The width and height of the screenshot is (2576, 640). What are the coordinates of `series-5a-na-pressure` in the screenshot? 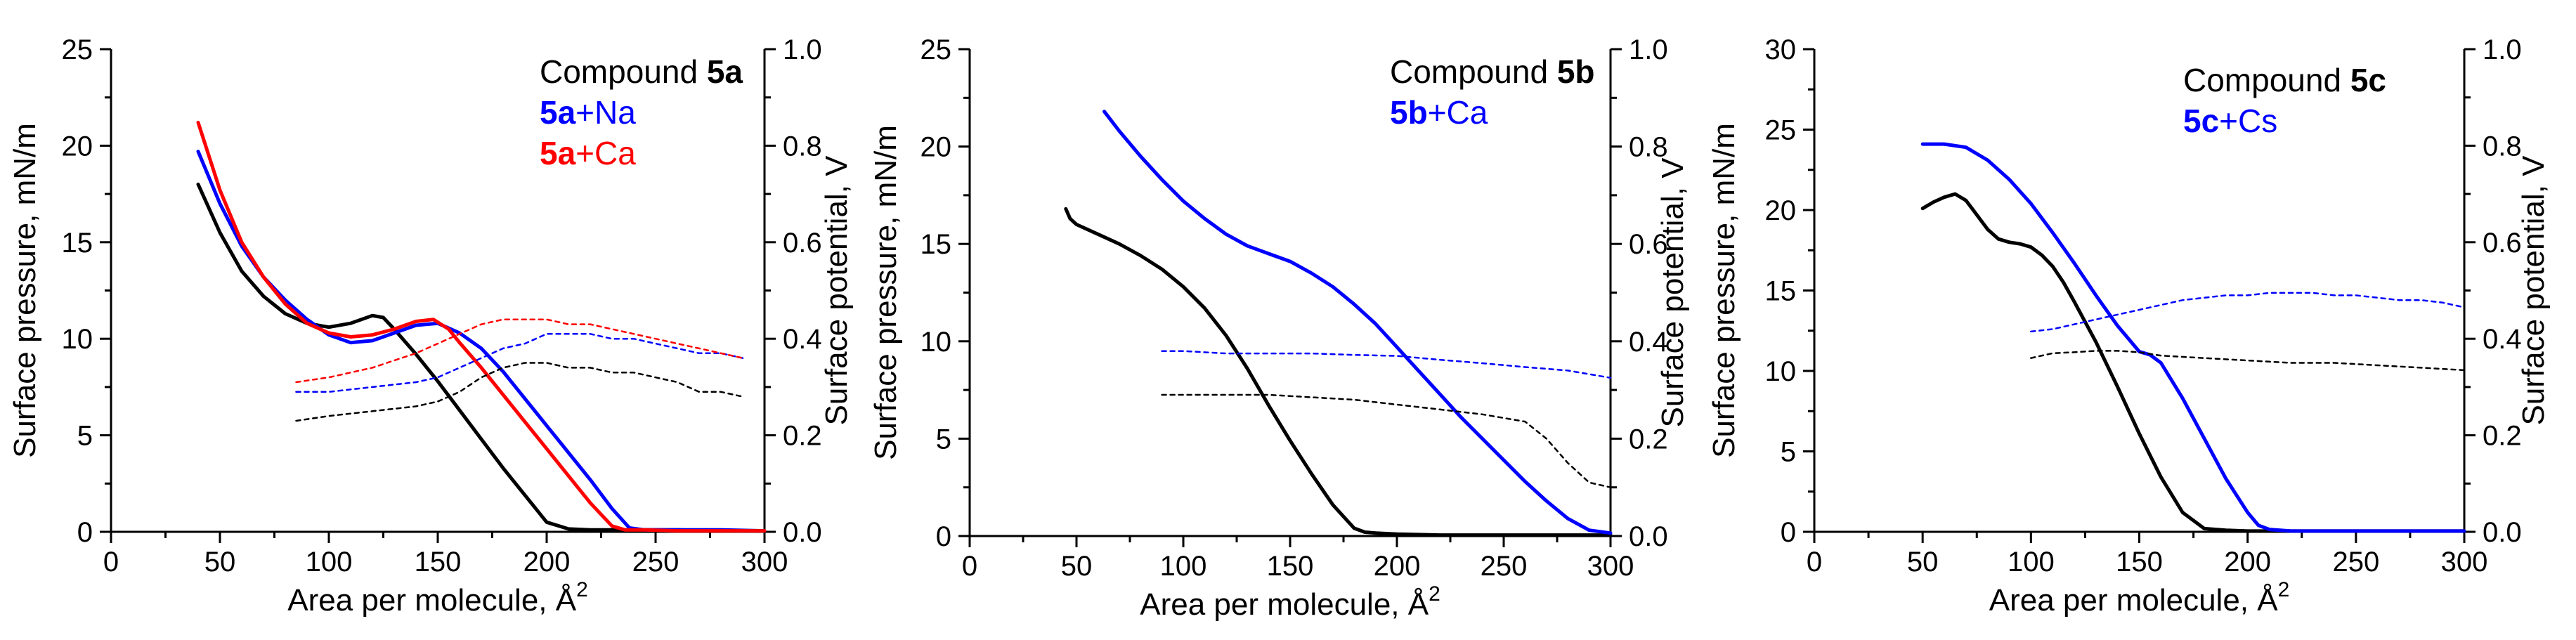 It's located at (481, 341).